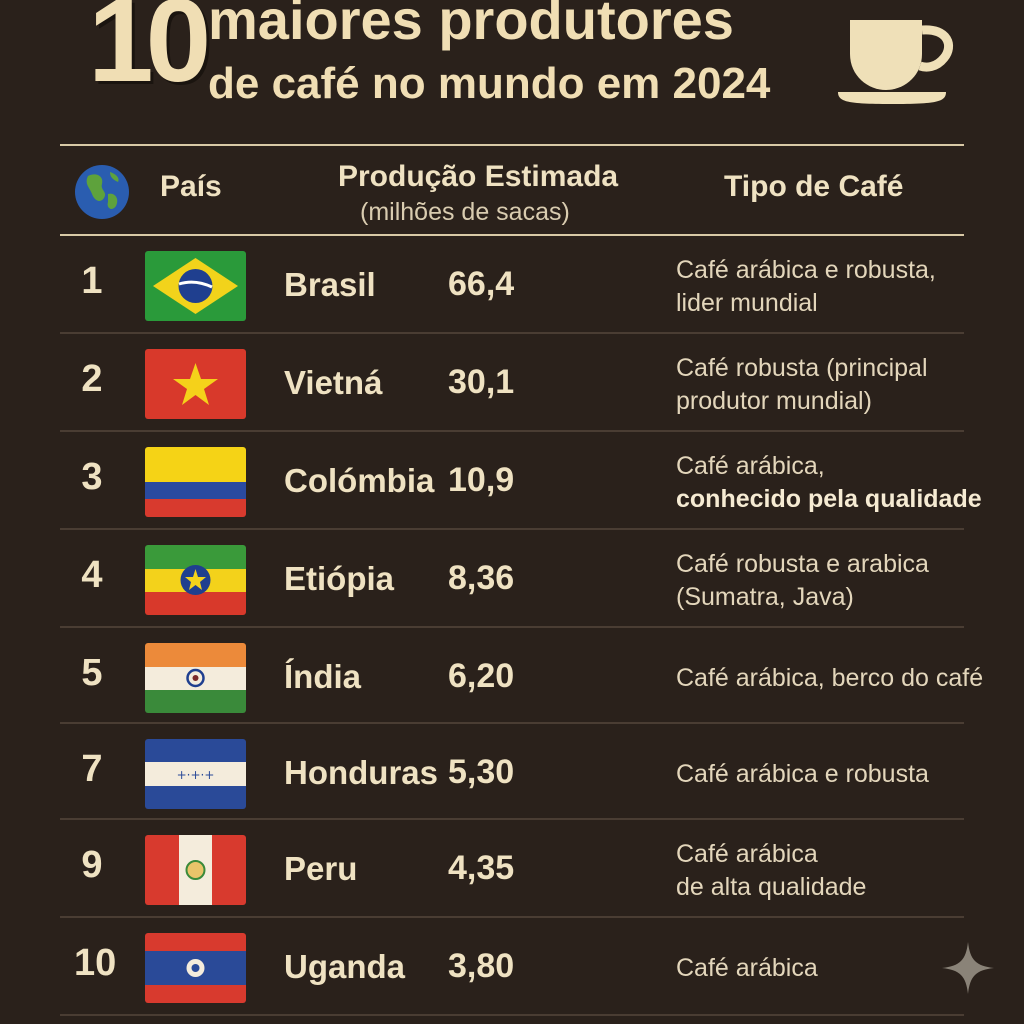 The height and width of the screenshot is (1024, 1024). What do you see at coordinates (481, 480) in the screenshot?
I see `production-value: 10,9` at bounding box center [481, 480].